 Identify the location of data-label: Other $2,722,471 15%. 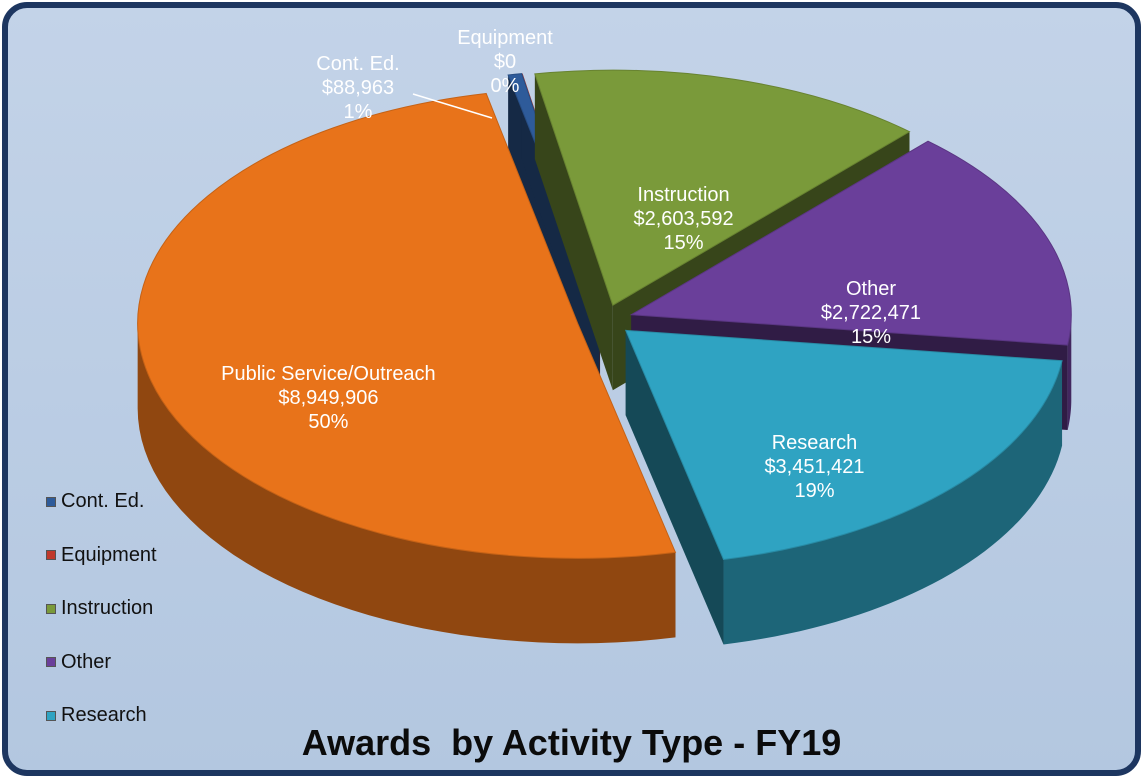
(871, 313).